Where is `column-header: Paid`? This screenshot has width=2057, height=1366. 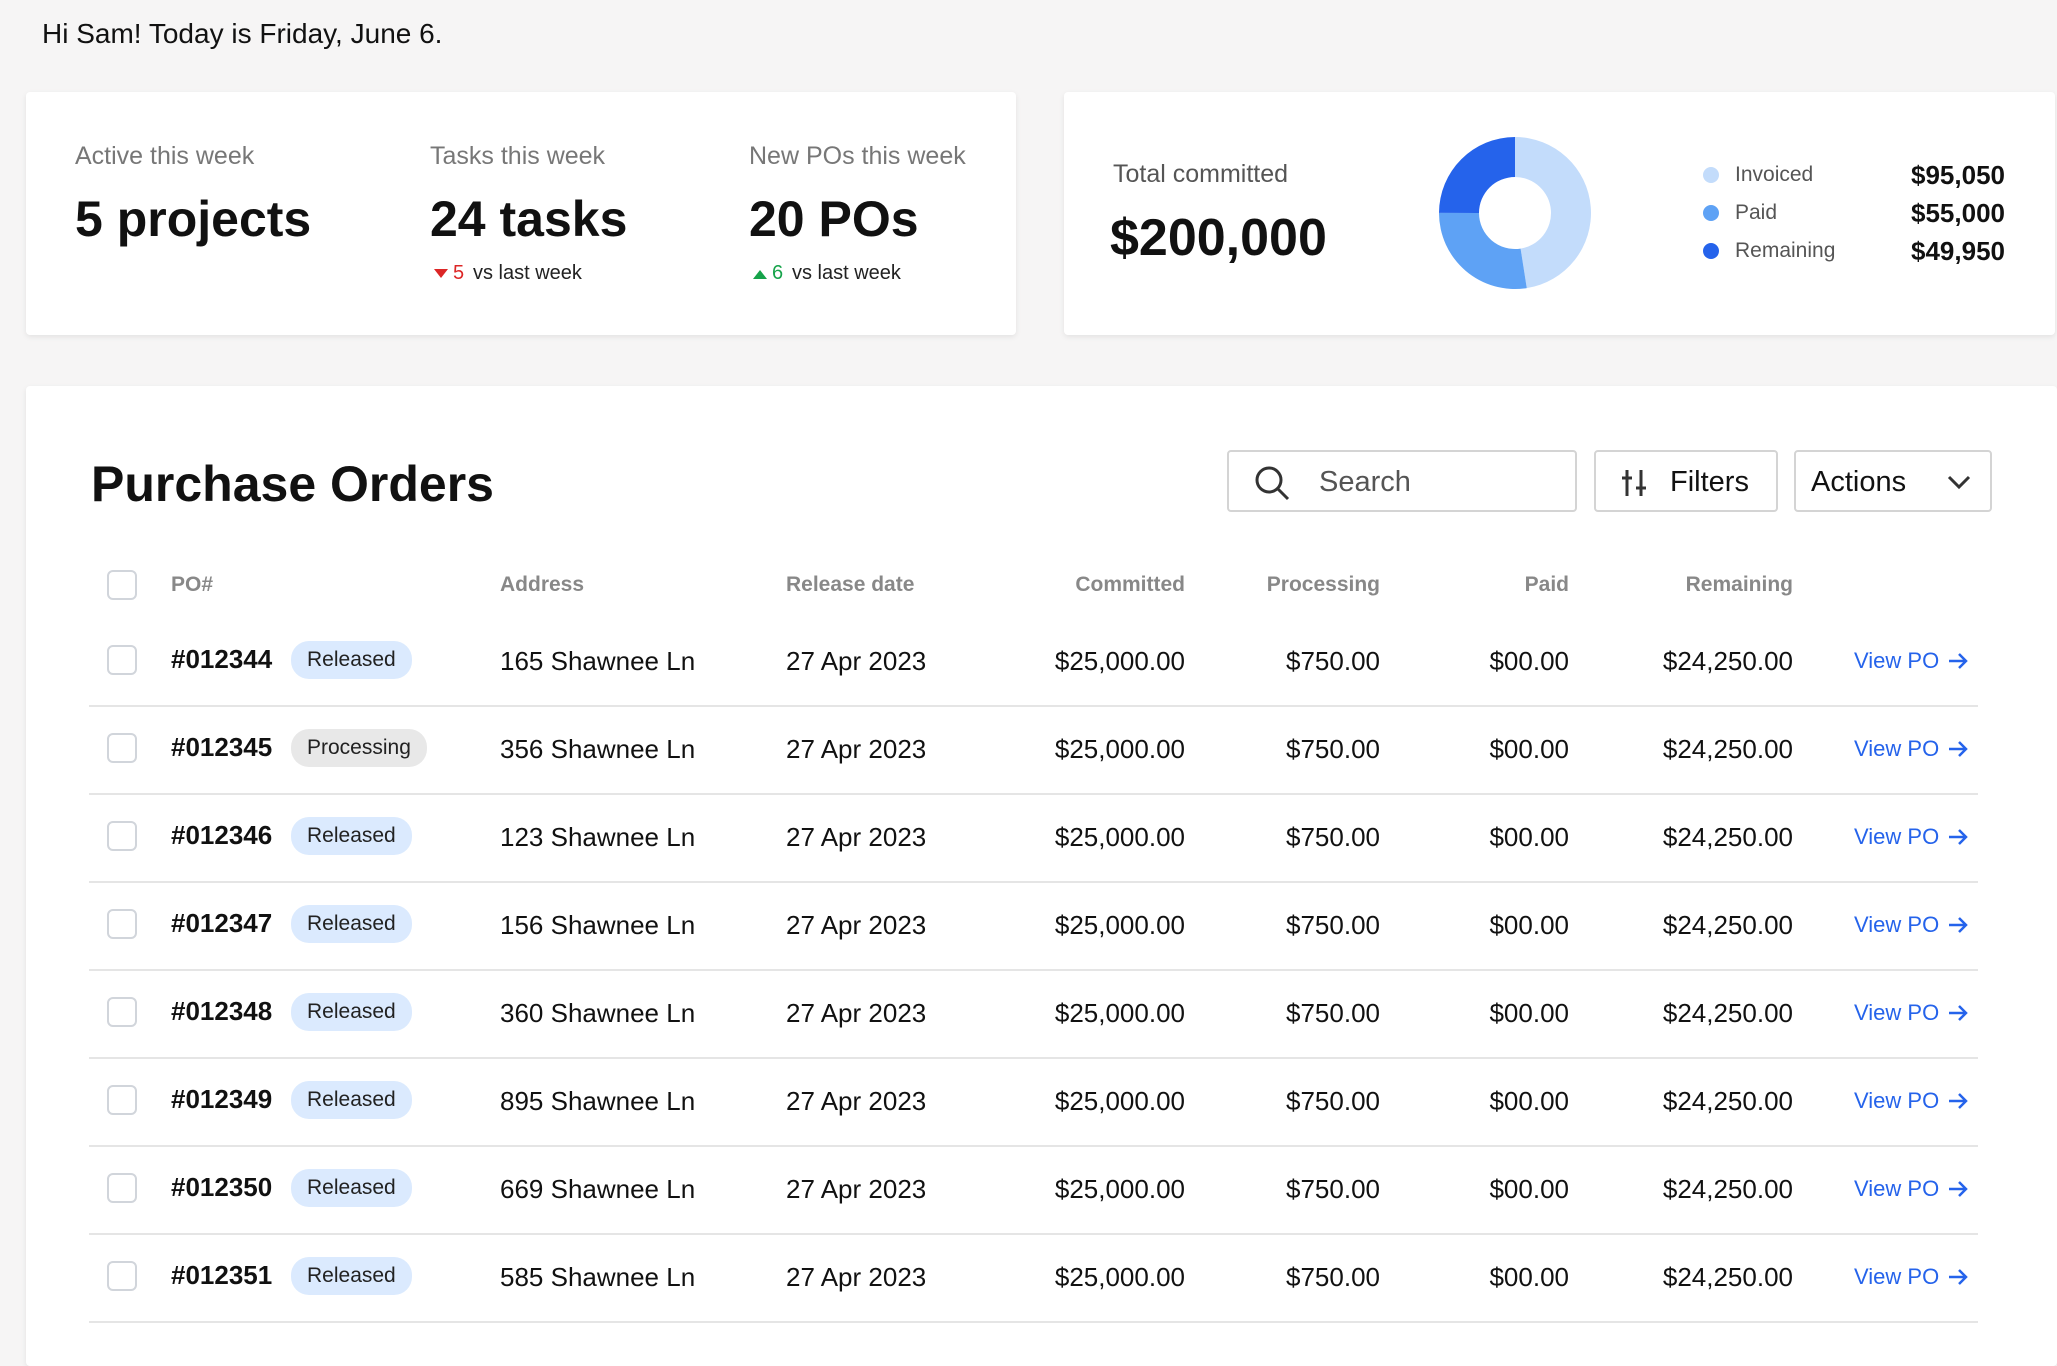 column-header: Paid is located at coordinates (1546, 584).